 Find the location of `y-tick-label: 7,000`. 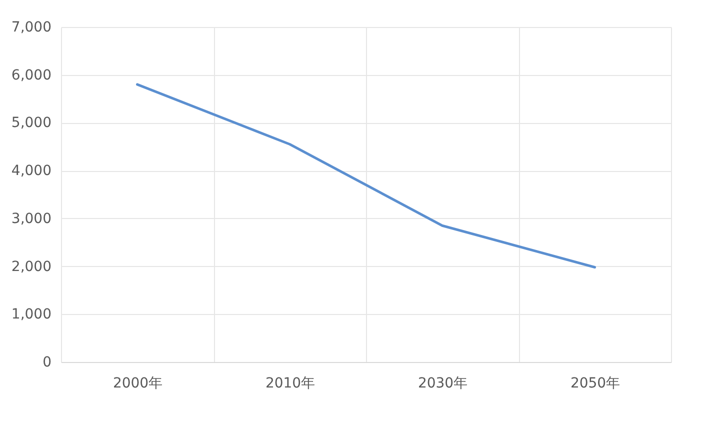

y-tick-label: 7,000 is located at coordinates (31, 28).